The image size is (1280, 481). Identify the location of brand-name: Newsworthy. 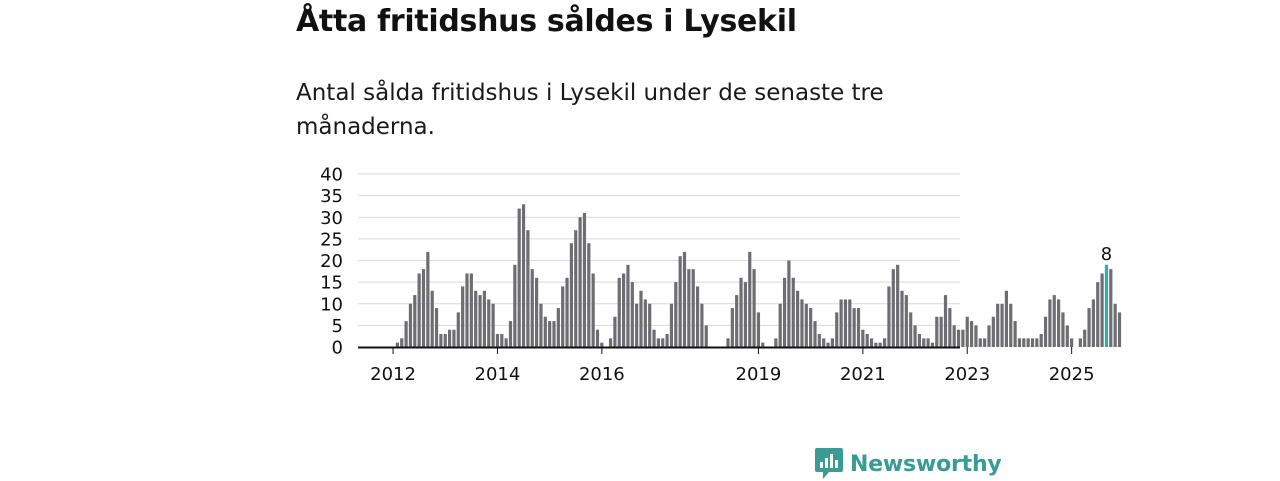
(926, 464).